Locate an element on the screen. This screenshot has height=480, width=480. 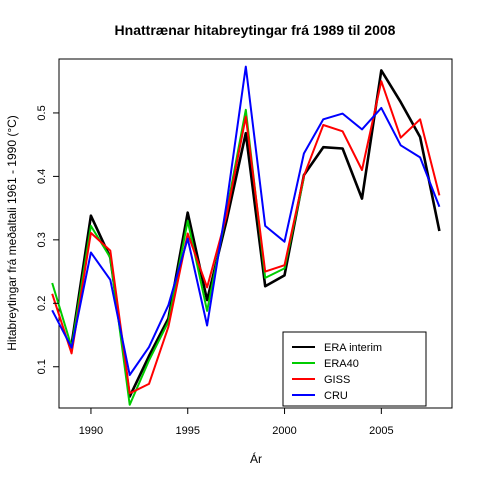
x-axis-title: Ár is located at coordinates (256, 458).